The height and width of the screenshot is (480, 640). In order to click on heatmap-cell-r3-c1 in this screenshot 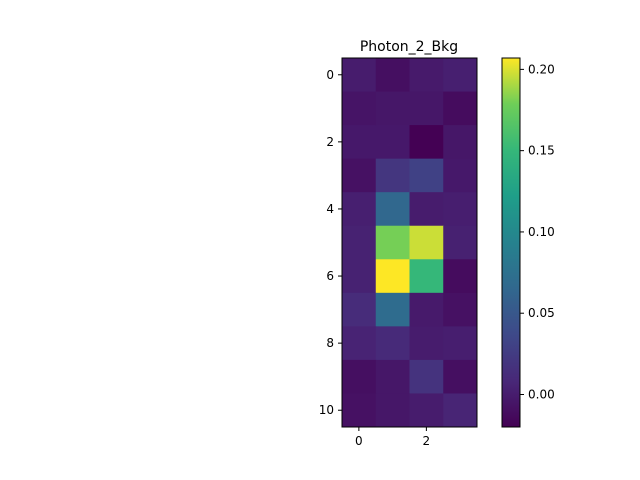, I will do `click(392, 175)`.